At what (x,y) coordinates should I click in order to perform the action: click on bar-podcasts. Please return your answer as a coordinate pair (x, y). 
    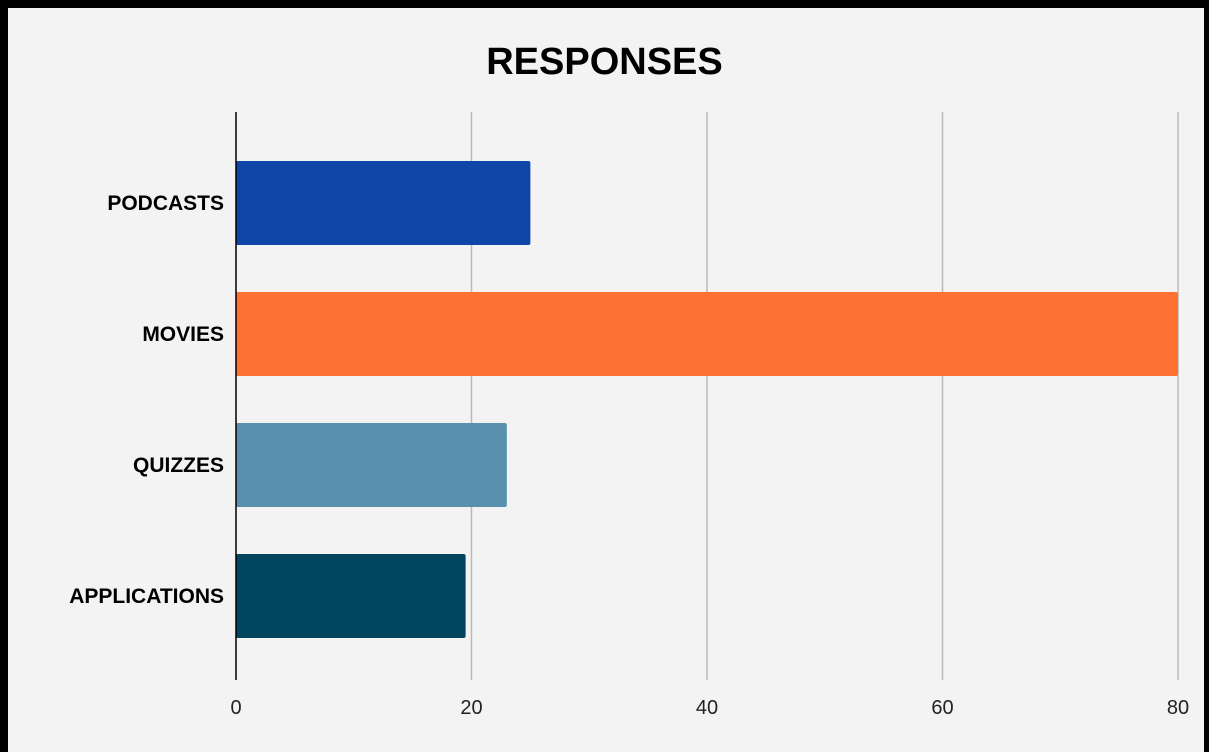
    Looking at the image, I should click on (383, 203).